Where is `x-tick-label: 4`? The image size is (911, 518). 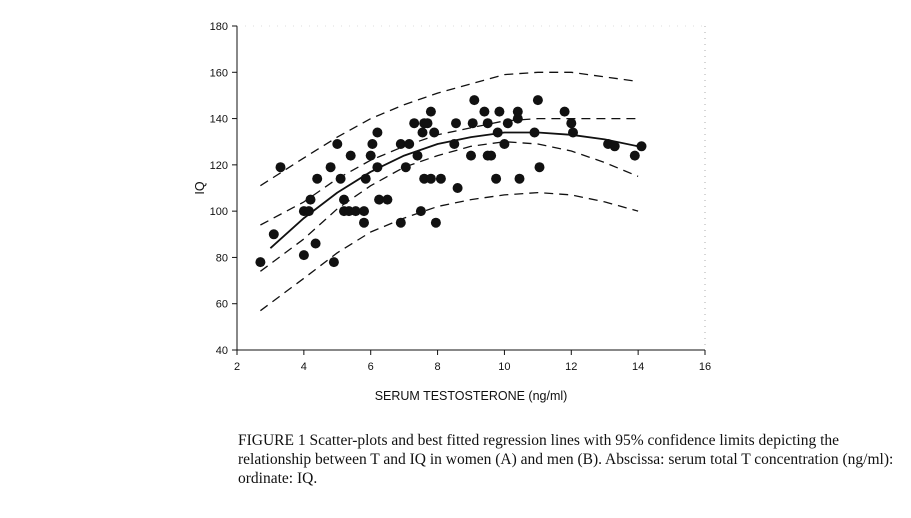
x-tick-label: 4 is located at coordinates (304, 367).